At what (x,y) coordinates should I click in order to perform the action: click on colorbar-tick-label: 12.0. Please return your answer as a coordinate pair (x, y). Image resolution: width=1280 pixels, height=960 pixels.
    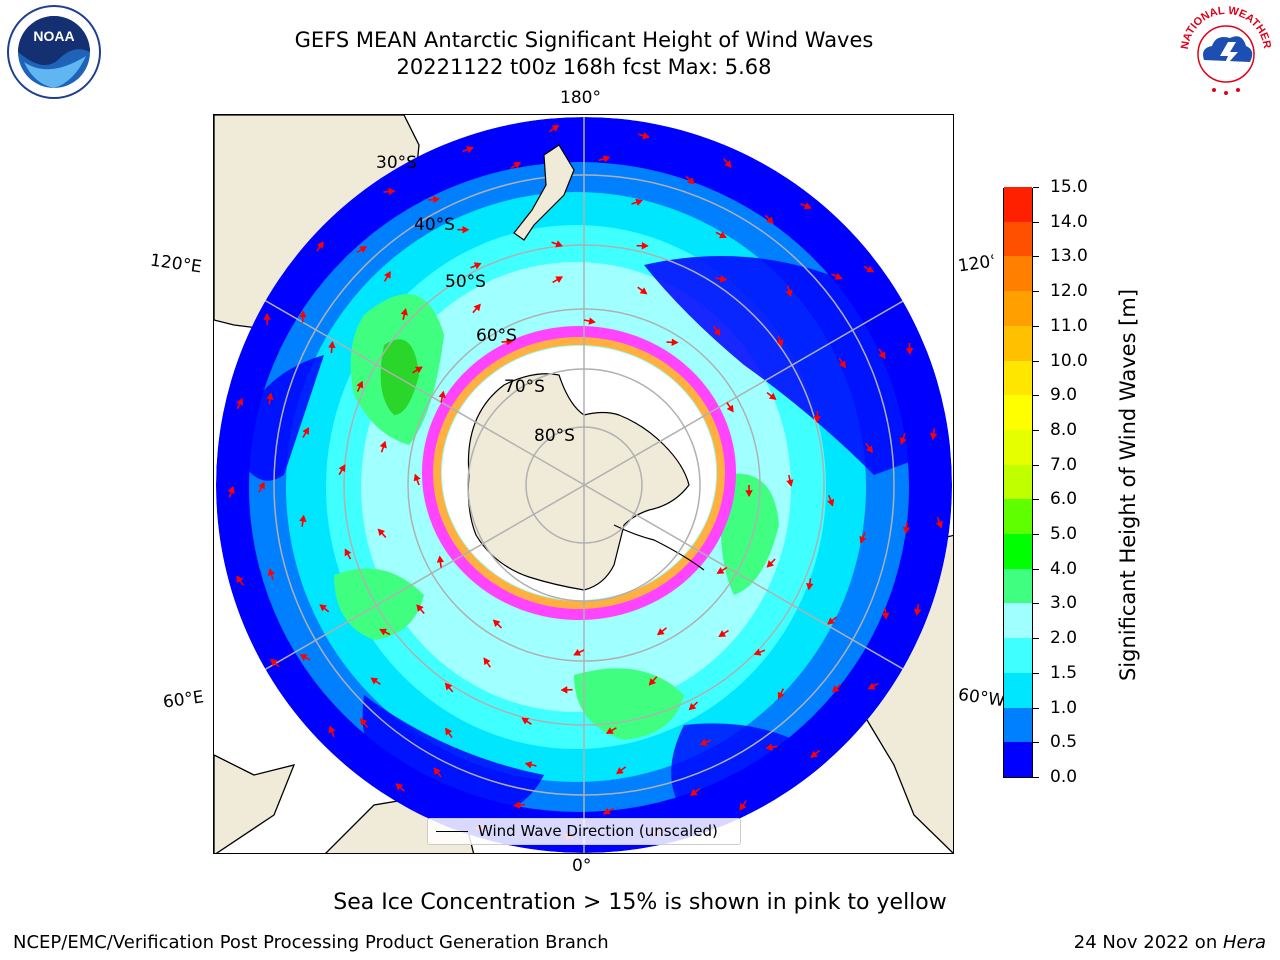
    Looking at the image, I should click on (1069, 291).